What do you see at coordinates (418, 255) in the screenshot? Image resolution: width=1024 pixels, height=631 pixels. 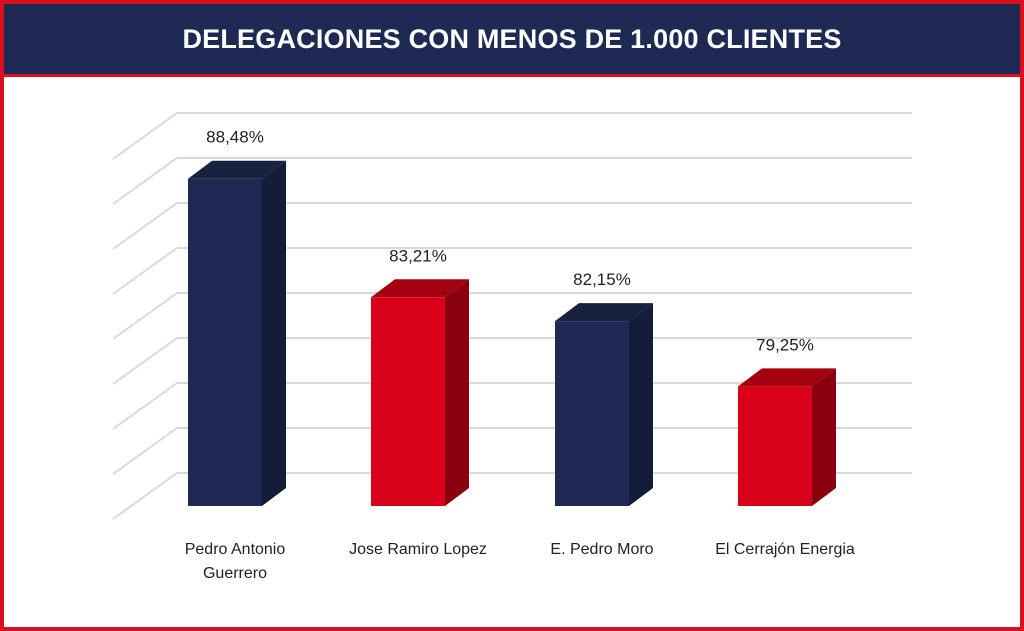 I see `data-label: 83,21%` at bounding box center [418, 255].